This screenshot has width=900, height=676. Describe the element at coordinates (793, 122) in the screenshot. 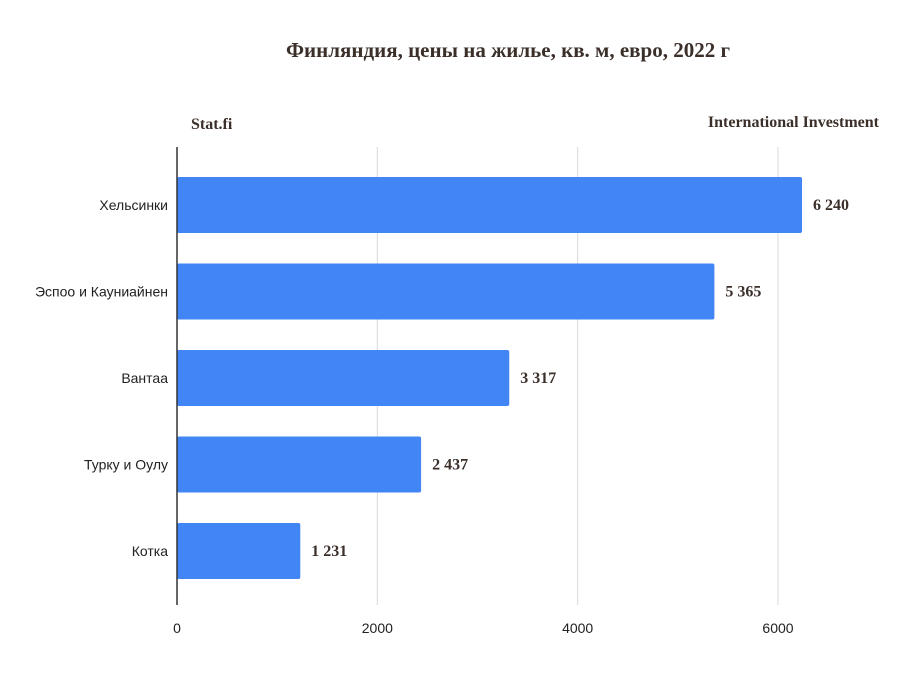

I see `source-label-right: International Investment` at that location.